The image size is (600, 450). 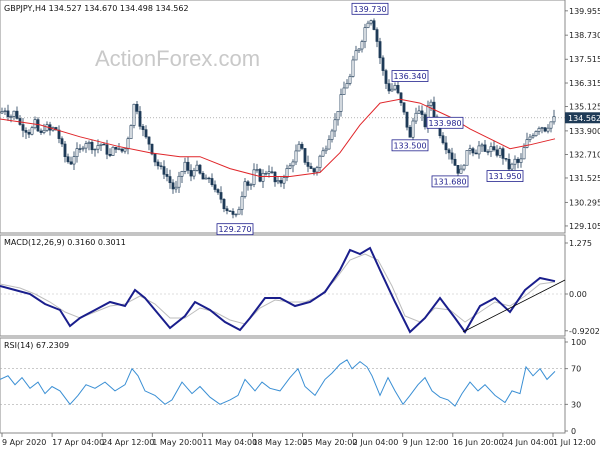 I want to click on price-y-tick-label: 137.515, so click(x=584, y=59).